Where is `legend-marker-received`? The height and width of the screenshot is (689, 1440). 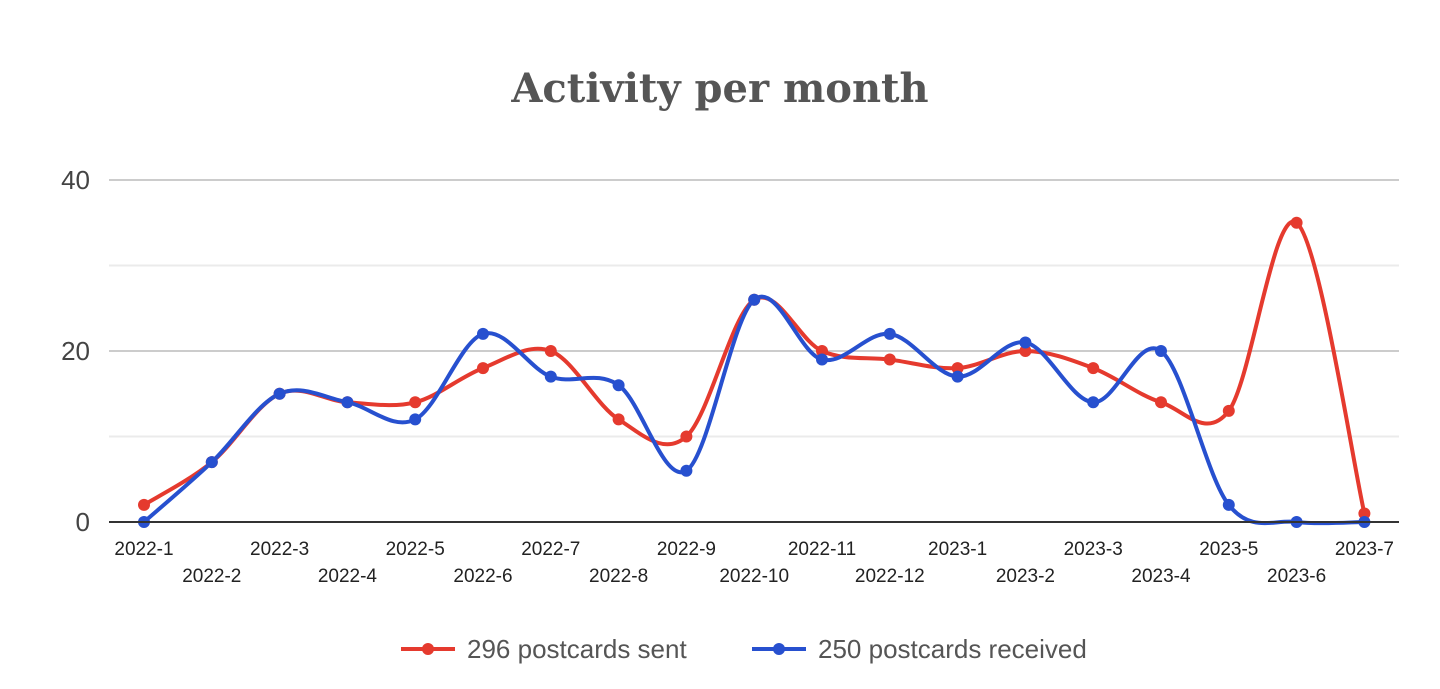
legend-marker-received is located at coordinates (779, 649).